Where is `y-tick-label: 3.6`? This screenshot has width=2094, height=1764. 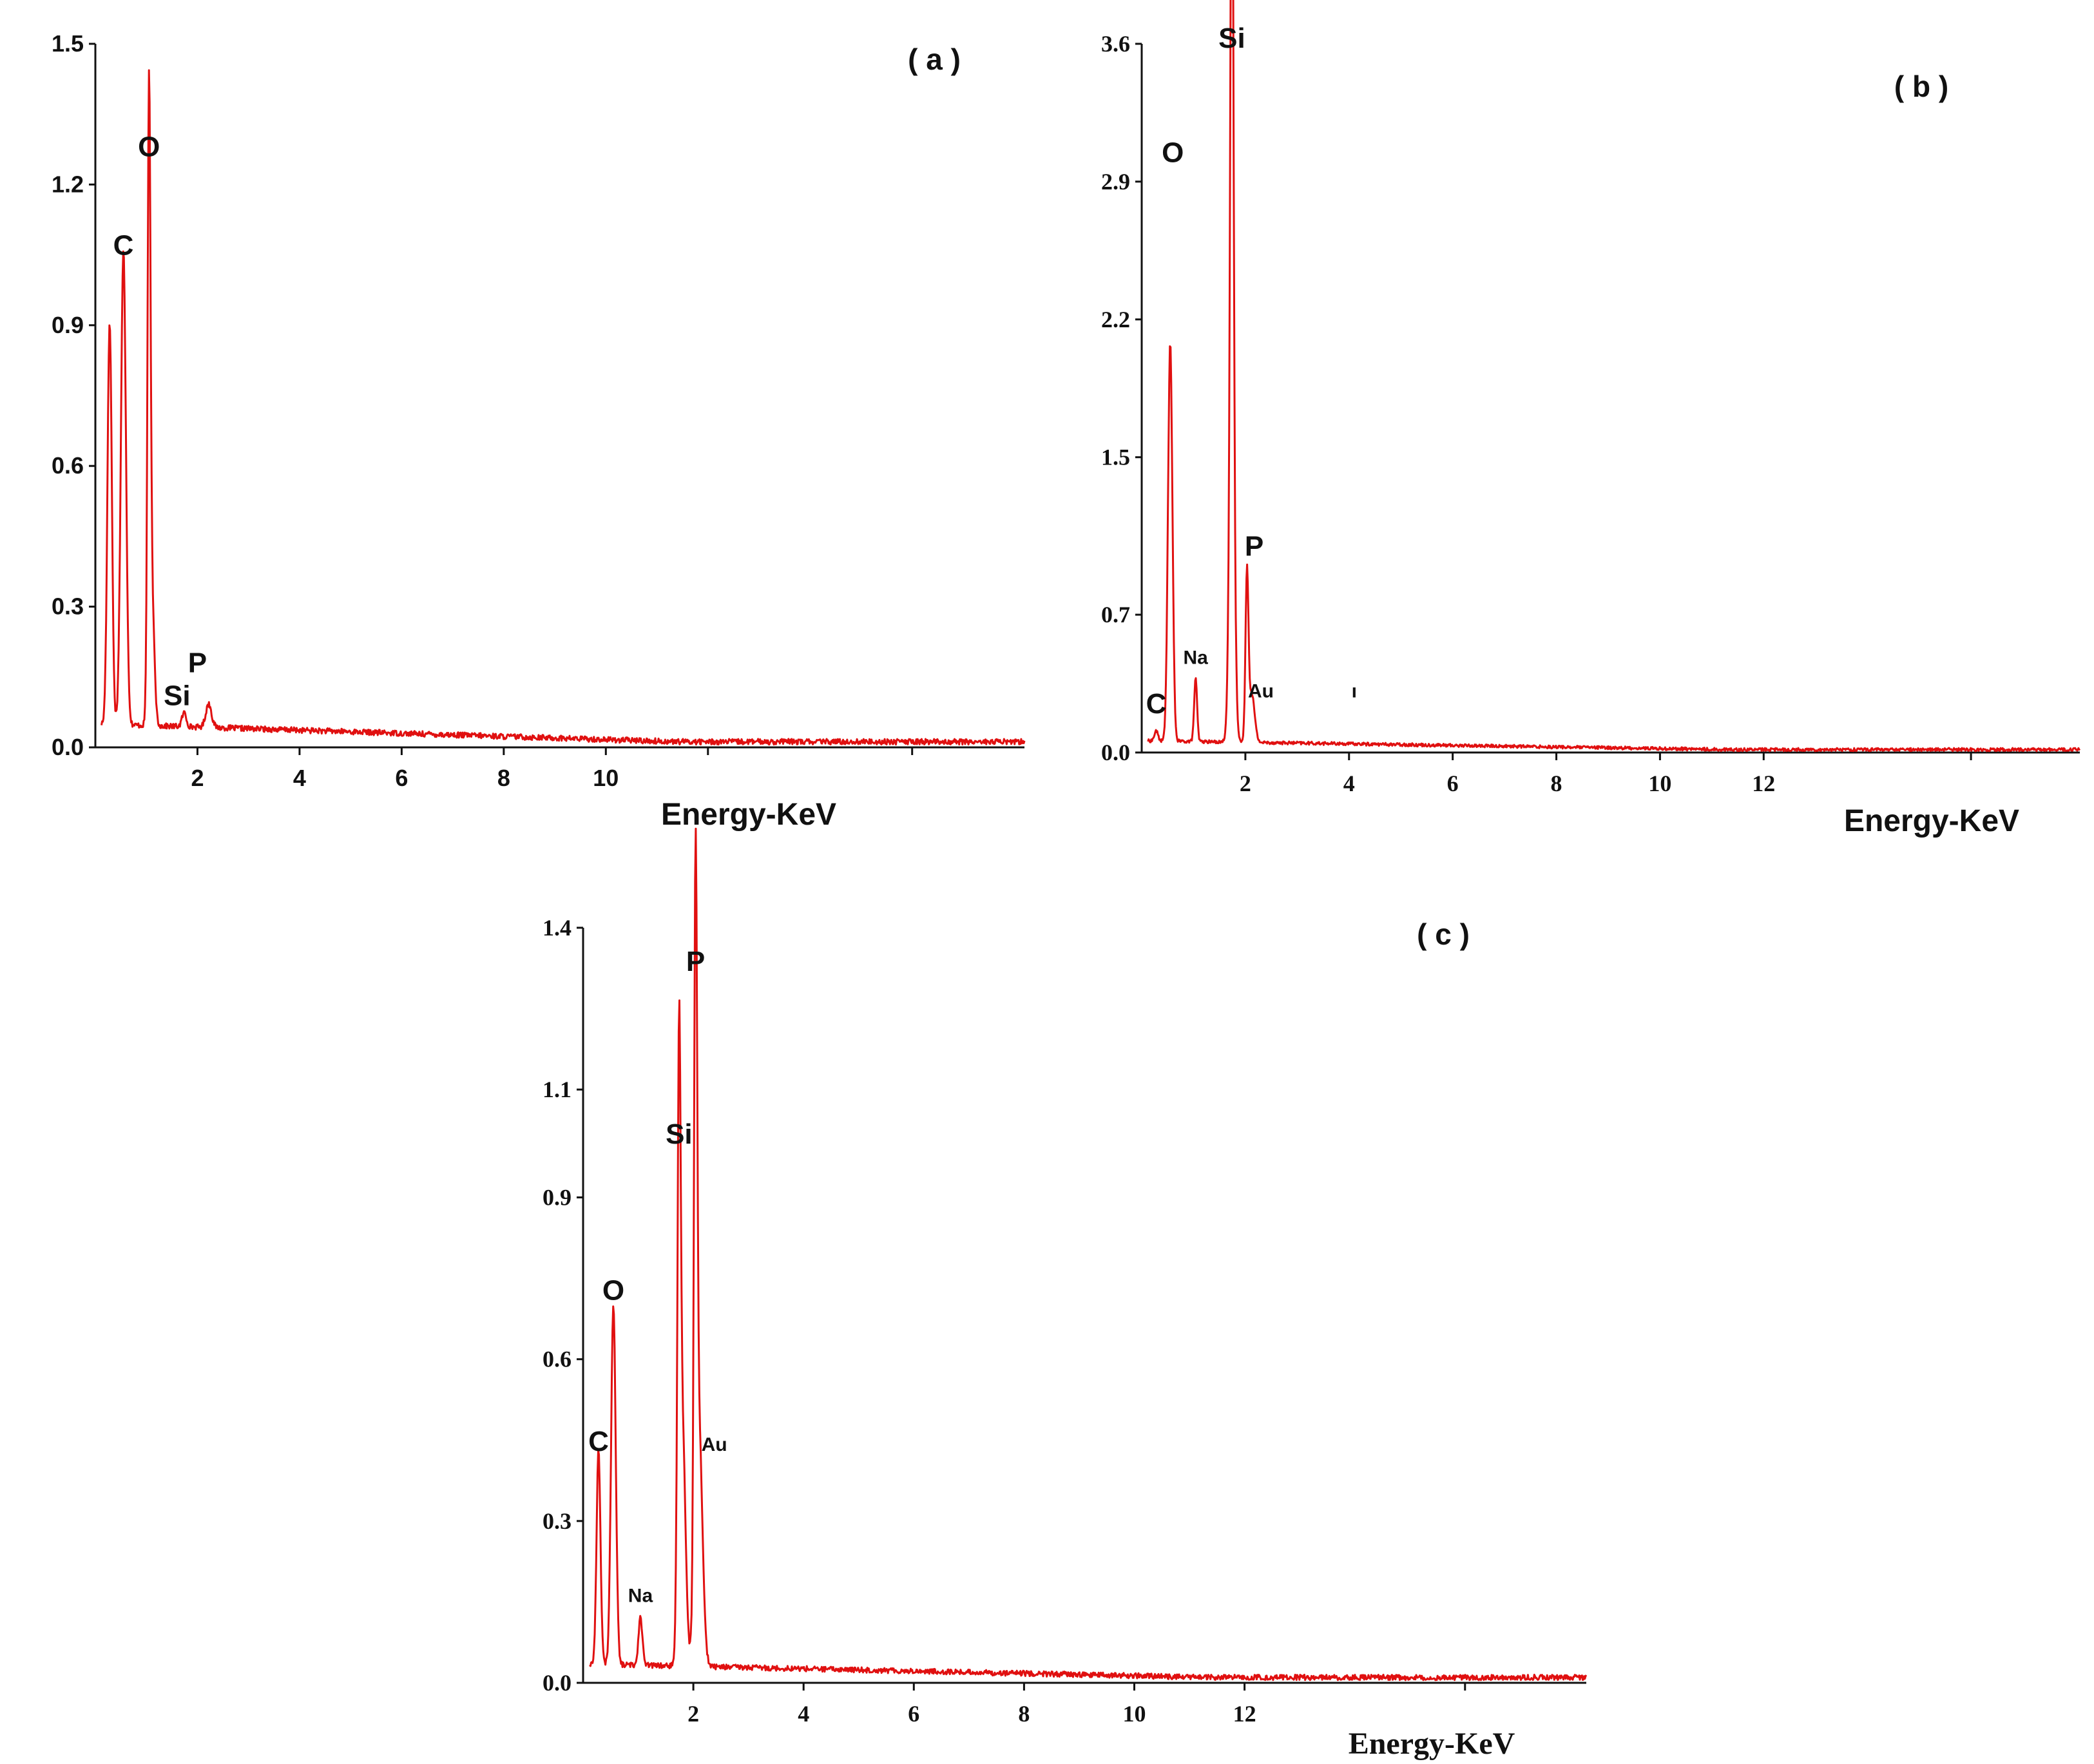 y-tick-label: 3.6 is located at coordinates (1116, 44).